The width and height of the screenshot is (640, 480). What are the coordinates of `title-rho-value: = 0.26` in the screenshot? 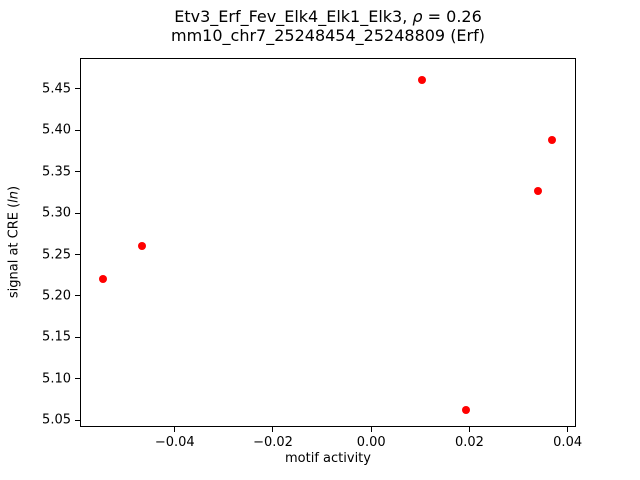 It's located at (452, 16).